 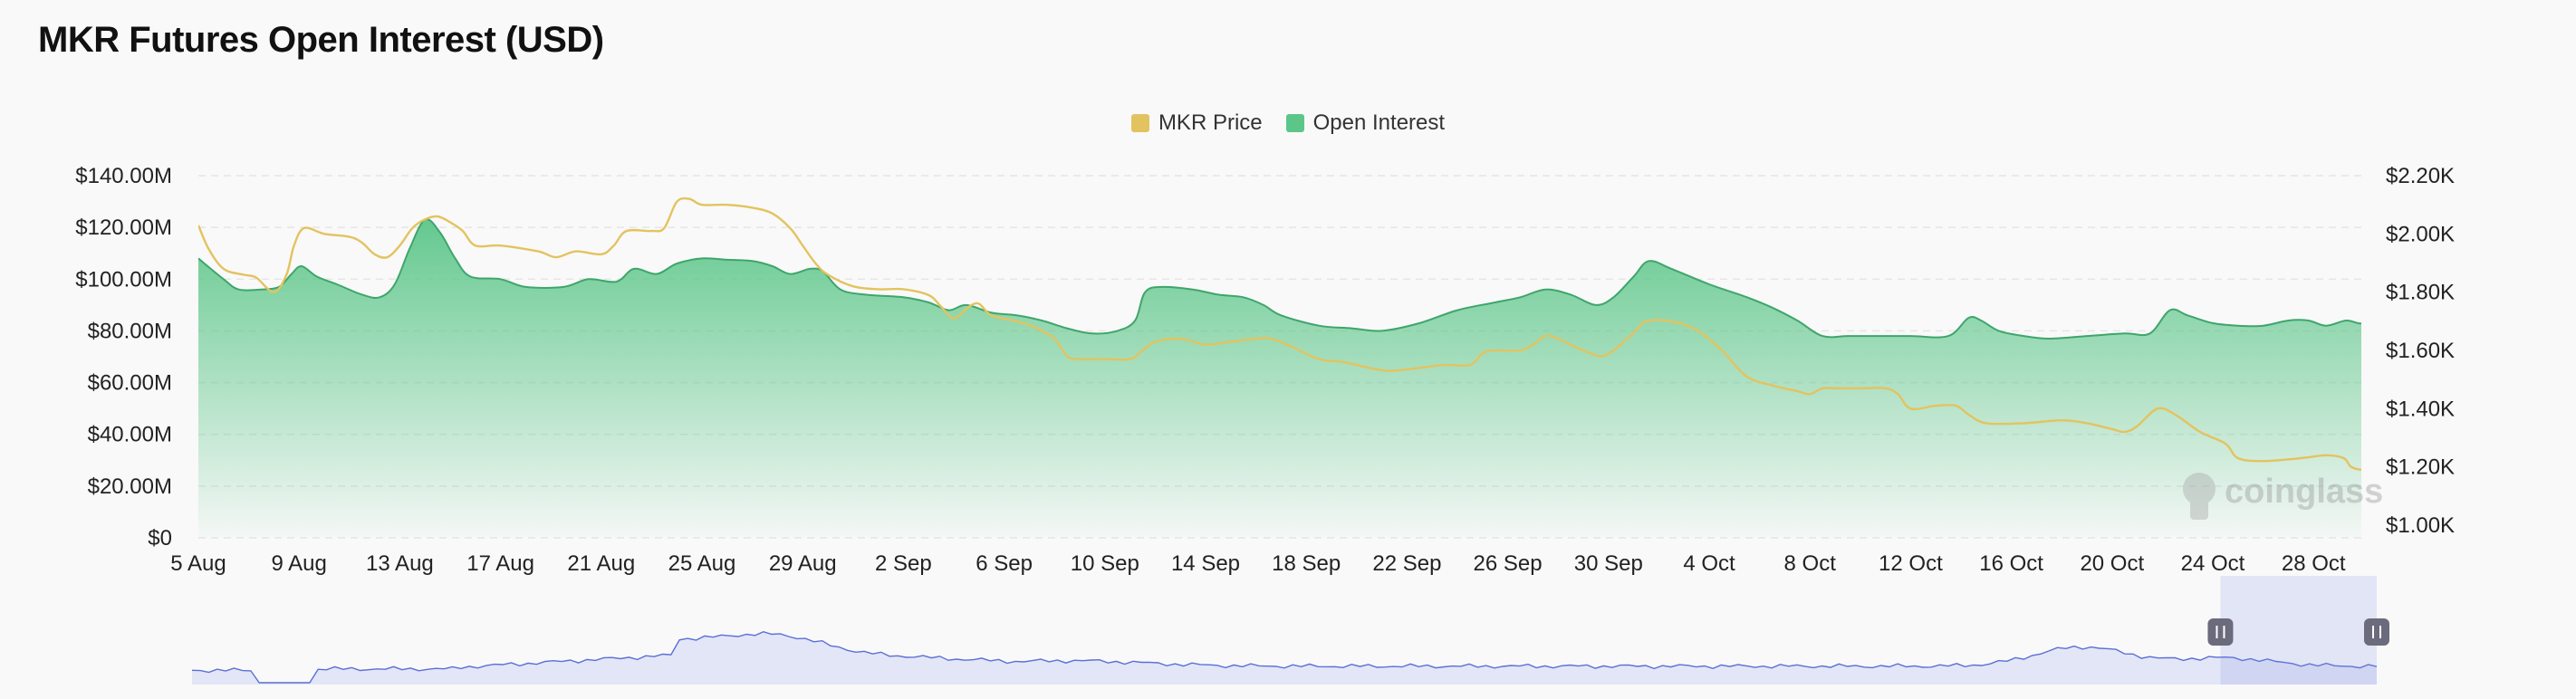 I want to click on chart-legend: MKR Price Open Interest, so click(x=1288, y=123).